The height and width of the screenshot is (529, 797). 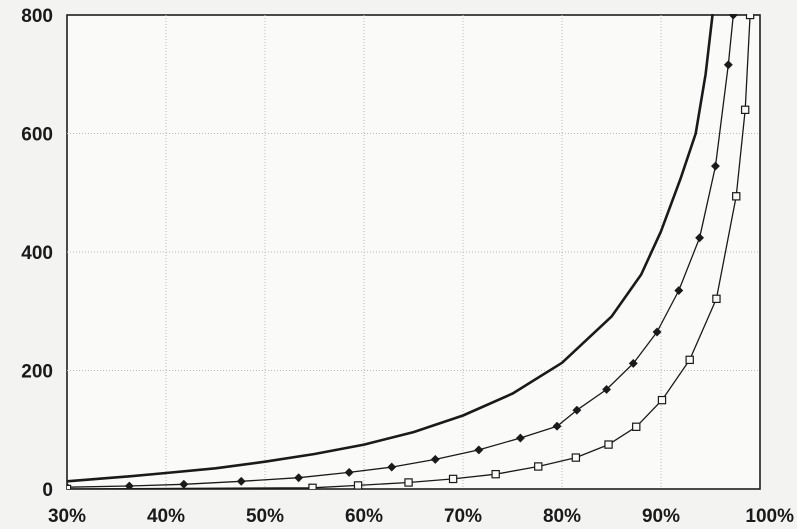 What do you see at coordinates (67, 516) in the screenshot?
I see `x-tick-label: 30%` at bounding box center [67, 516].